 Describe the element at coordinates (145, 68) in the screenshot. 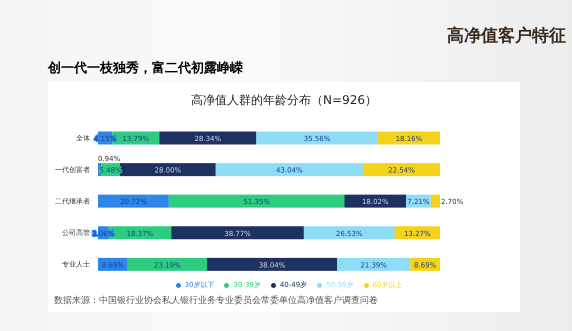

I see `text: 创一代一枝独秀，富二代初露峥嵘` at that location.